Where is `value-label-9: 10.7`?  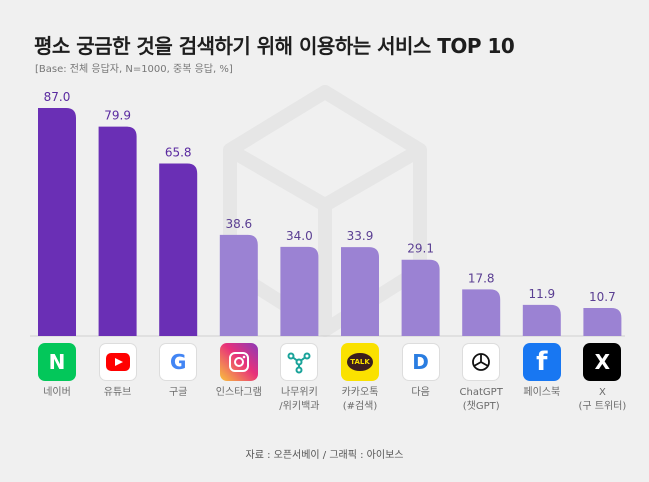 value-label-9: 10.7 is located at coordinates (602, 297).